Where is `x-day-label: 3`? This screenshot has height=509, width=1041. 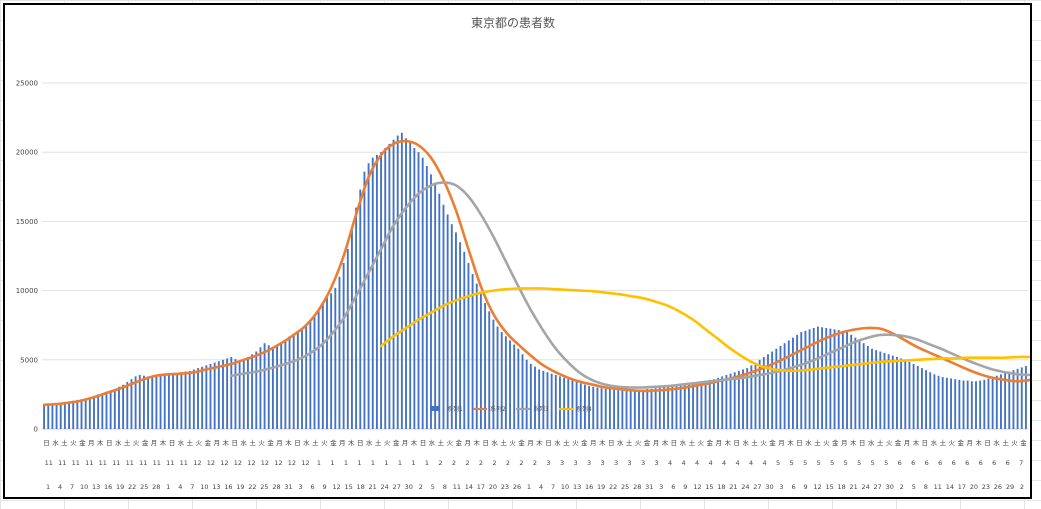 x-day-label: 3 is located at coordinates (781, 487).